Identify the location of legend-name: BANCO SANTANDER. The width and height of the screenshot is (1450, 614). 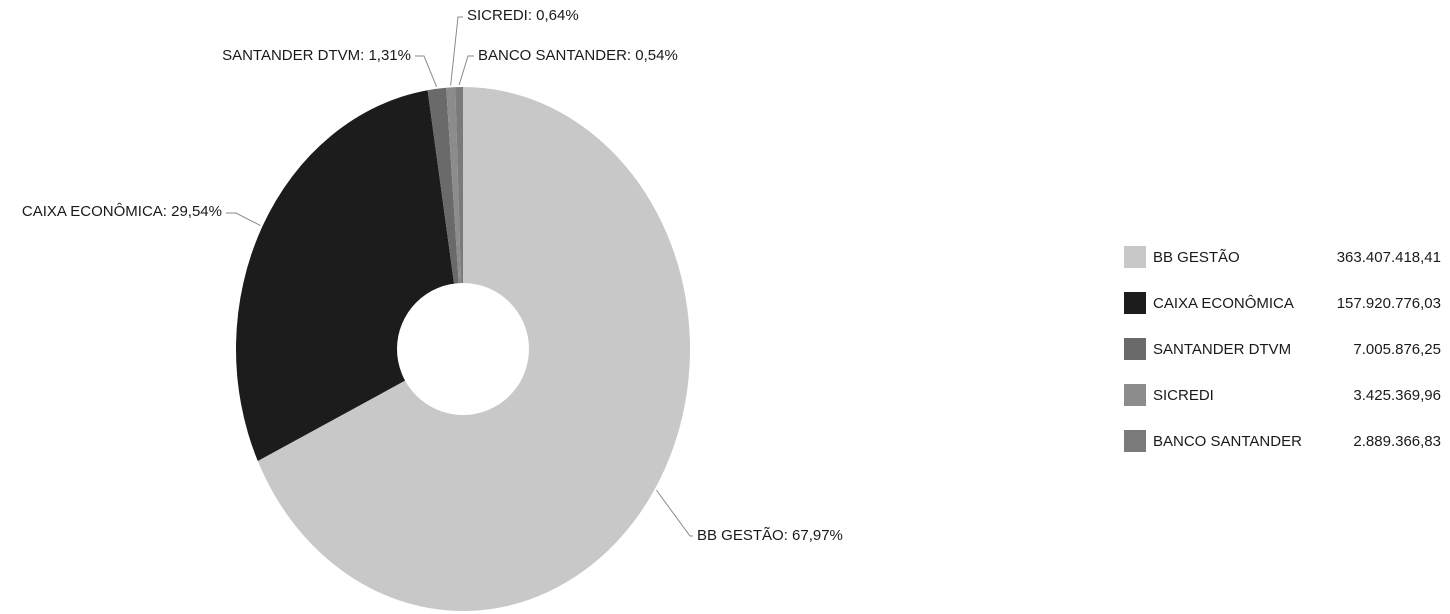
(1227, 441).